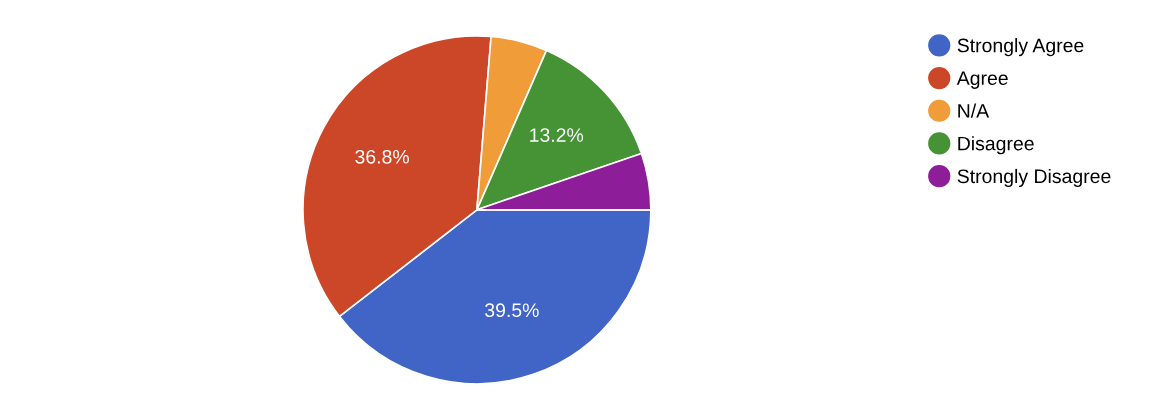 Image resolution: width=1152 pixels, height=411 pixels. I want to click on legend-label: Strongly Disagree, so click(1034, 178).